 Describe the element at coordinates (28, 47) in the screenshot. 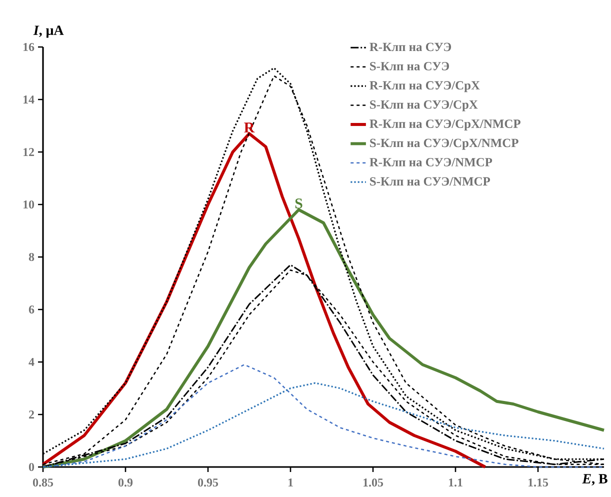

I see `y-tick-label: 16` at that location.